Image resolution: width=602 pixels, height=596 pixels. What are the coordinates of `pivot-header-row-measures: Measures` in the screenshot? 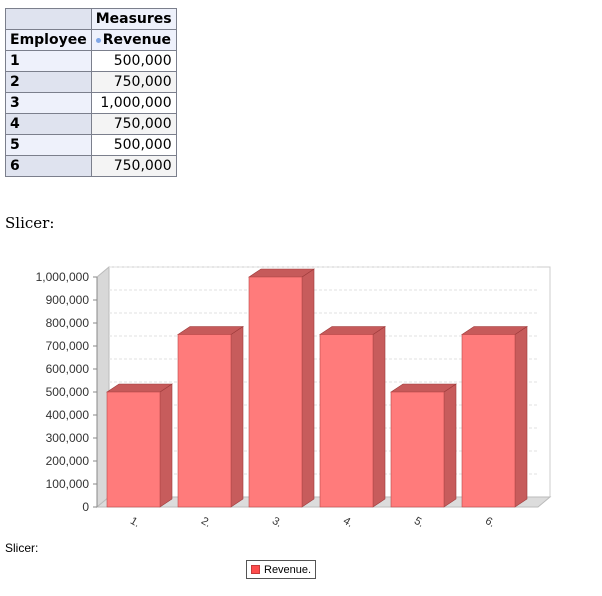 It's located at (91, 19).